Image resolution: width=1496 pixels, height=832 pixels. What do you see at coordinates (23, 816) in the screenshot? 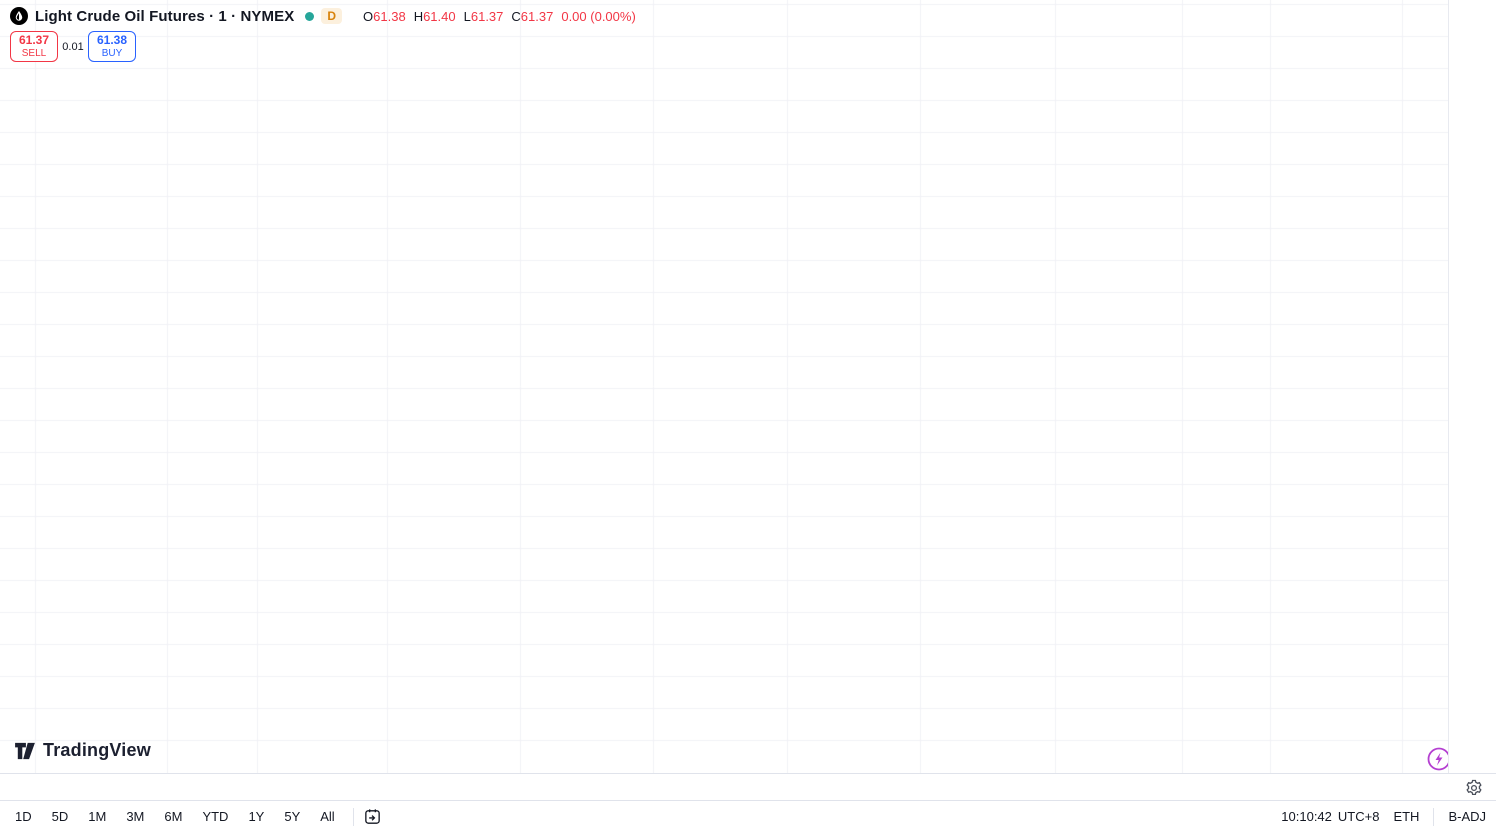
I see `range-button-1d: 1D` at bounding box center [23, 816].